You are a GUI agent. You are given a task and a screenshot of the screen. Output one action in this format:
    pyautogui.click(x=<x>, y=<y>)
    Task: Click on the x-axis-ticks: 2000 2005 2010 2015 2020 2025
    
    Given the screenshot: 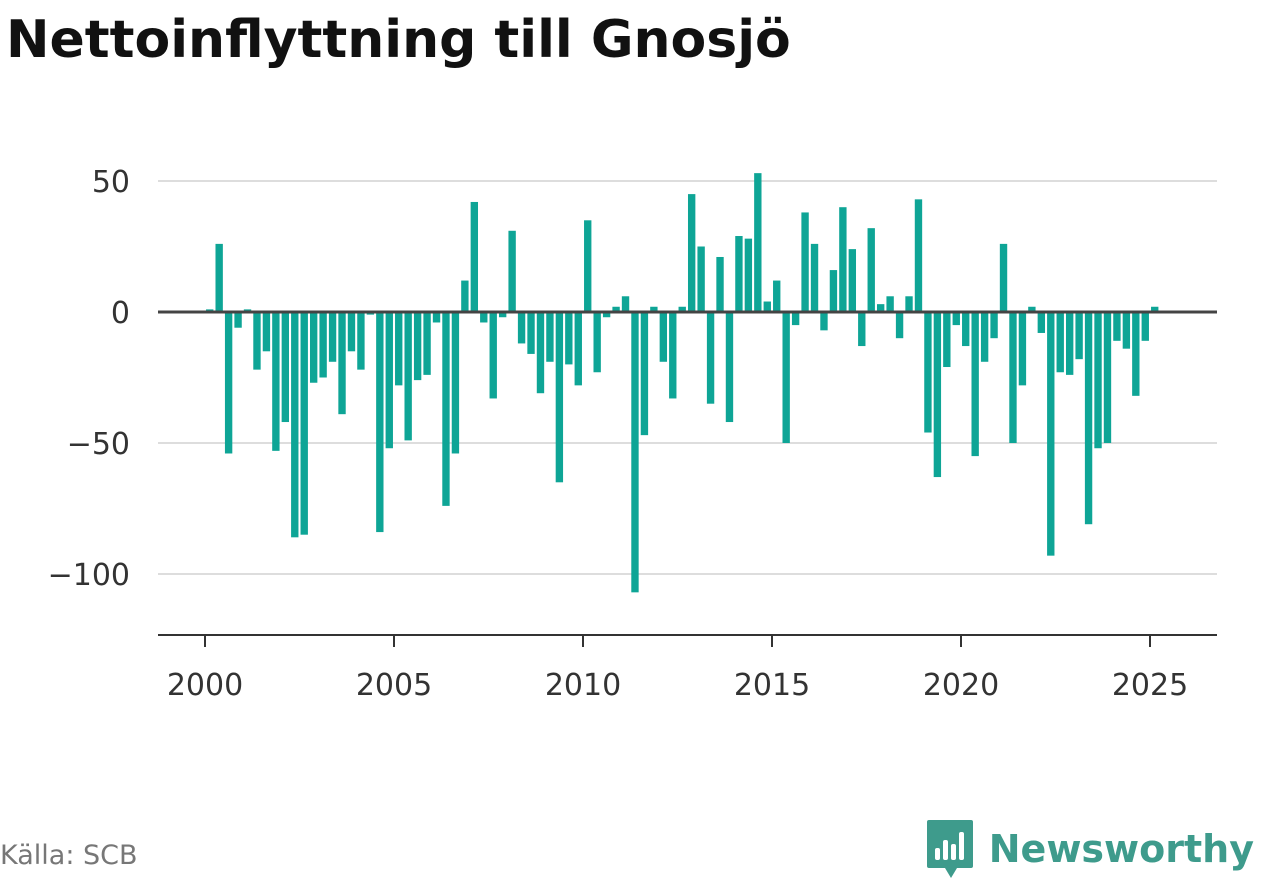 What is the action you would take?
    pyautogui.click(x=677, y=669)
    